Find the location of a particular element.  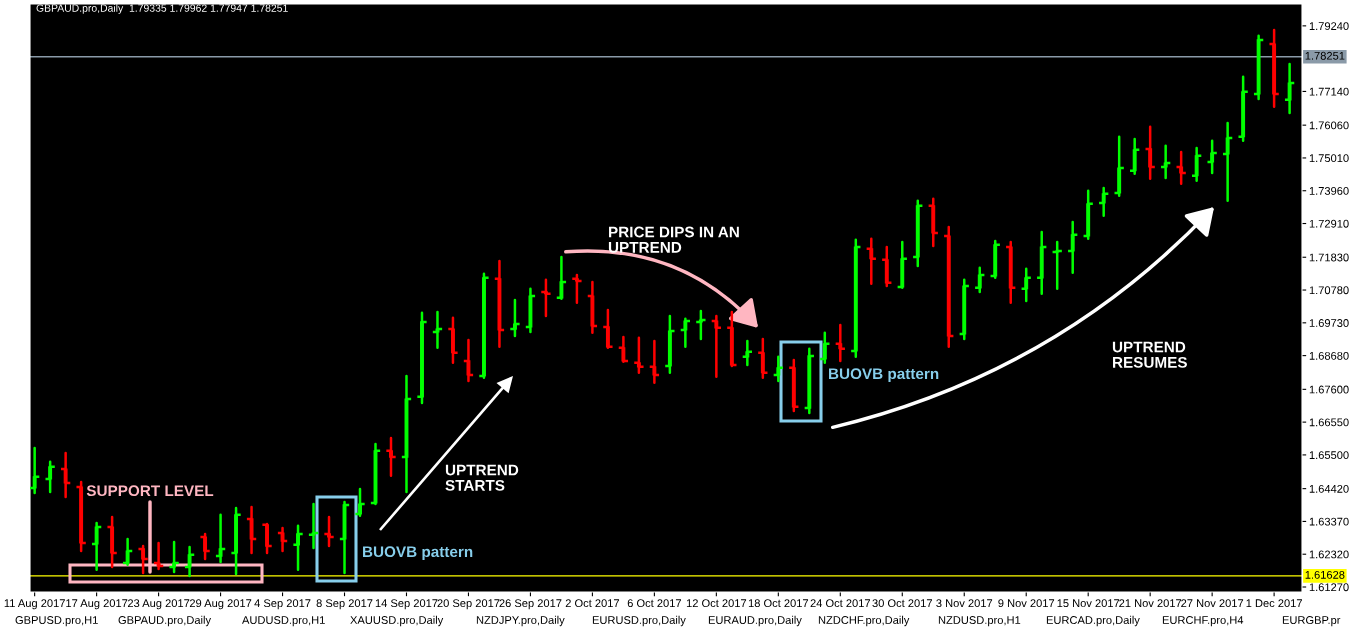

x-tick-label: 8 Sep 2017 is located at coordinates (344, 604).